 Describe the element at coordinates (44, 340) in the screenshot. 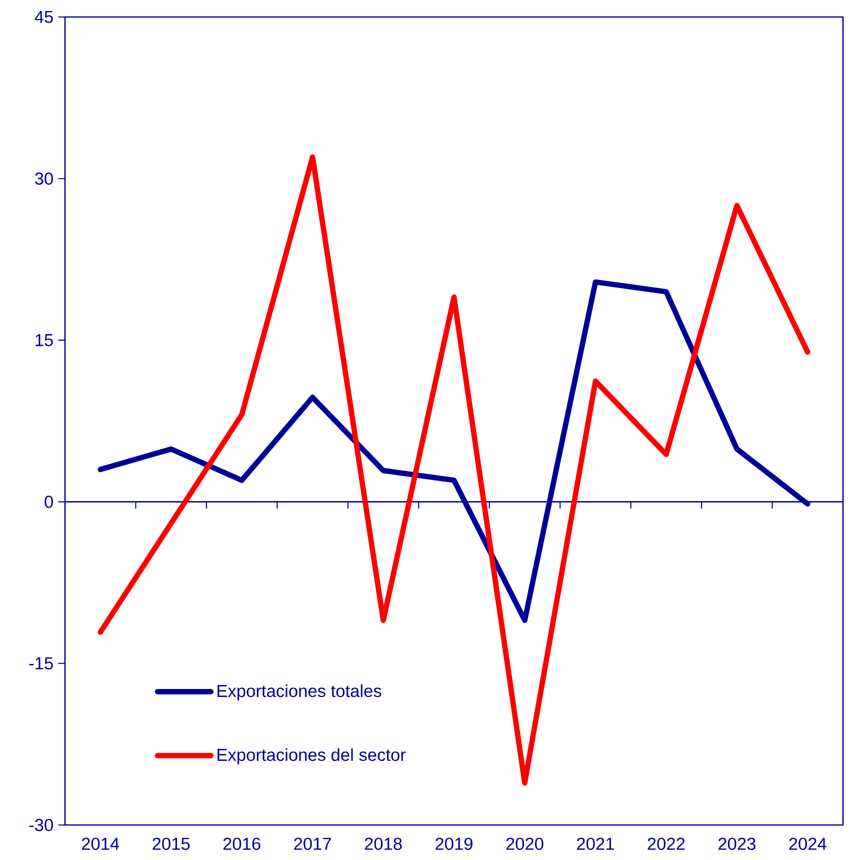

I see `y-tick-label: 15` at that location.